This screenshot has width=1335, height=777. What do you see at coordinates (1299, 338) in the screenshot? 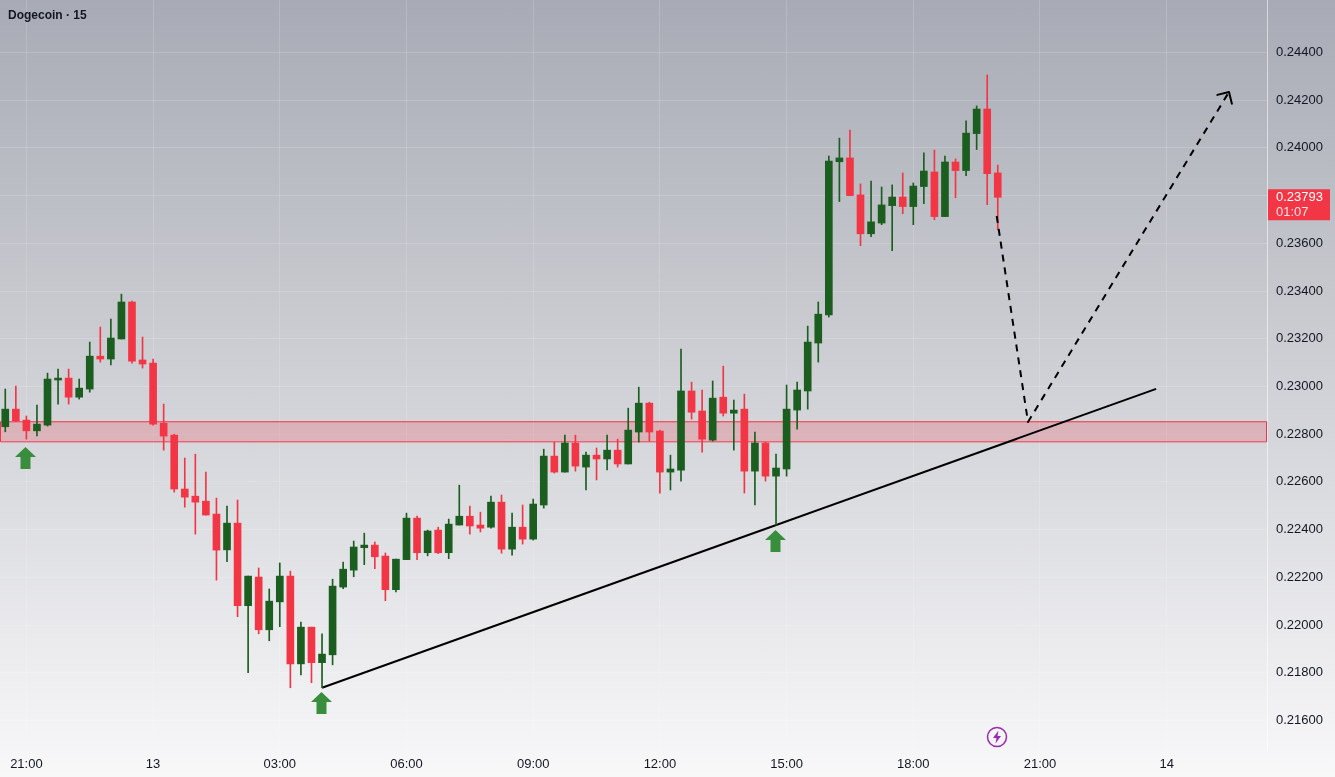
I see `y-tick-label: 0.23200` at bounding box center [1299, 338].